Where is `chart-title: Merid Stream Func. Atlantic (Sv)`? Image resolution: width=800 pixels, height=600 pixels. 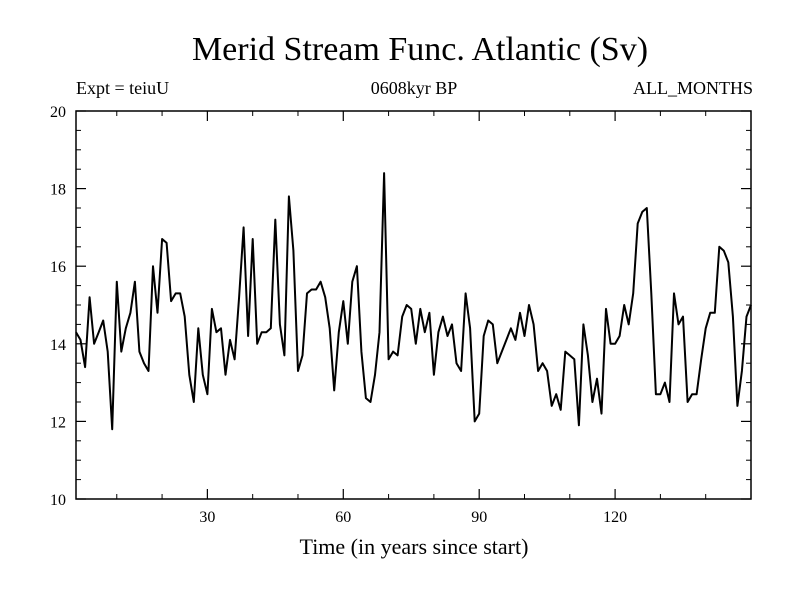
chart-title: Merid Stream Func. Atlantic (Sv) is located at coordinates (420, 49).